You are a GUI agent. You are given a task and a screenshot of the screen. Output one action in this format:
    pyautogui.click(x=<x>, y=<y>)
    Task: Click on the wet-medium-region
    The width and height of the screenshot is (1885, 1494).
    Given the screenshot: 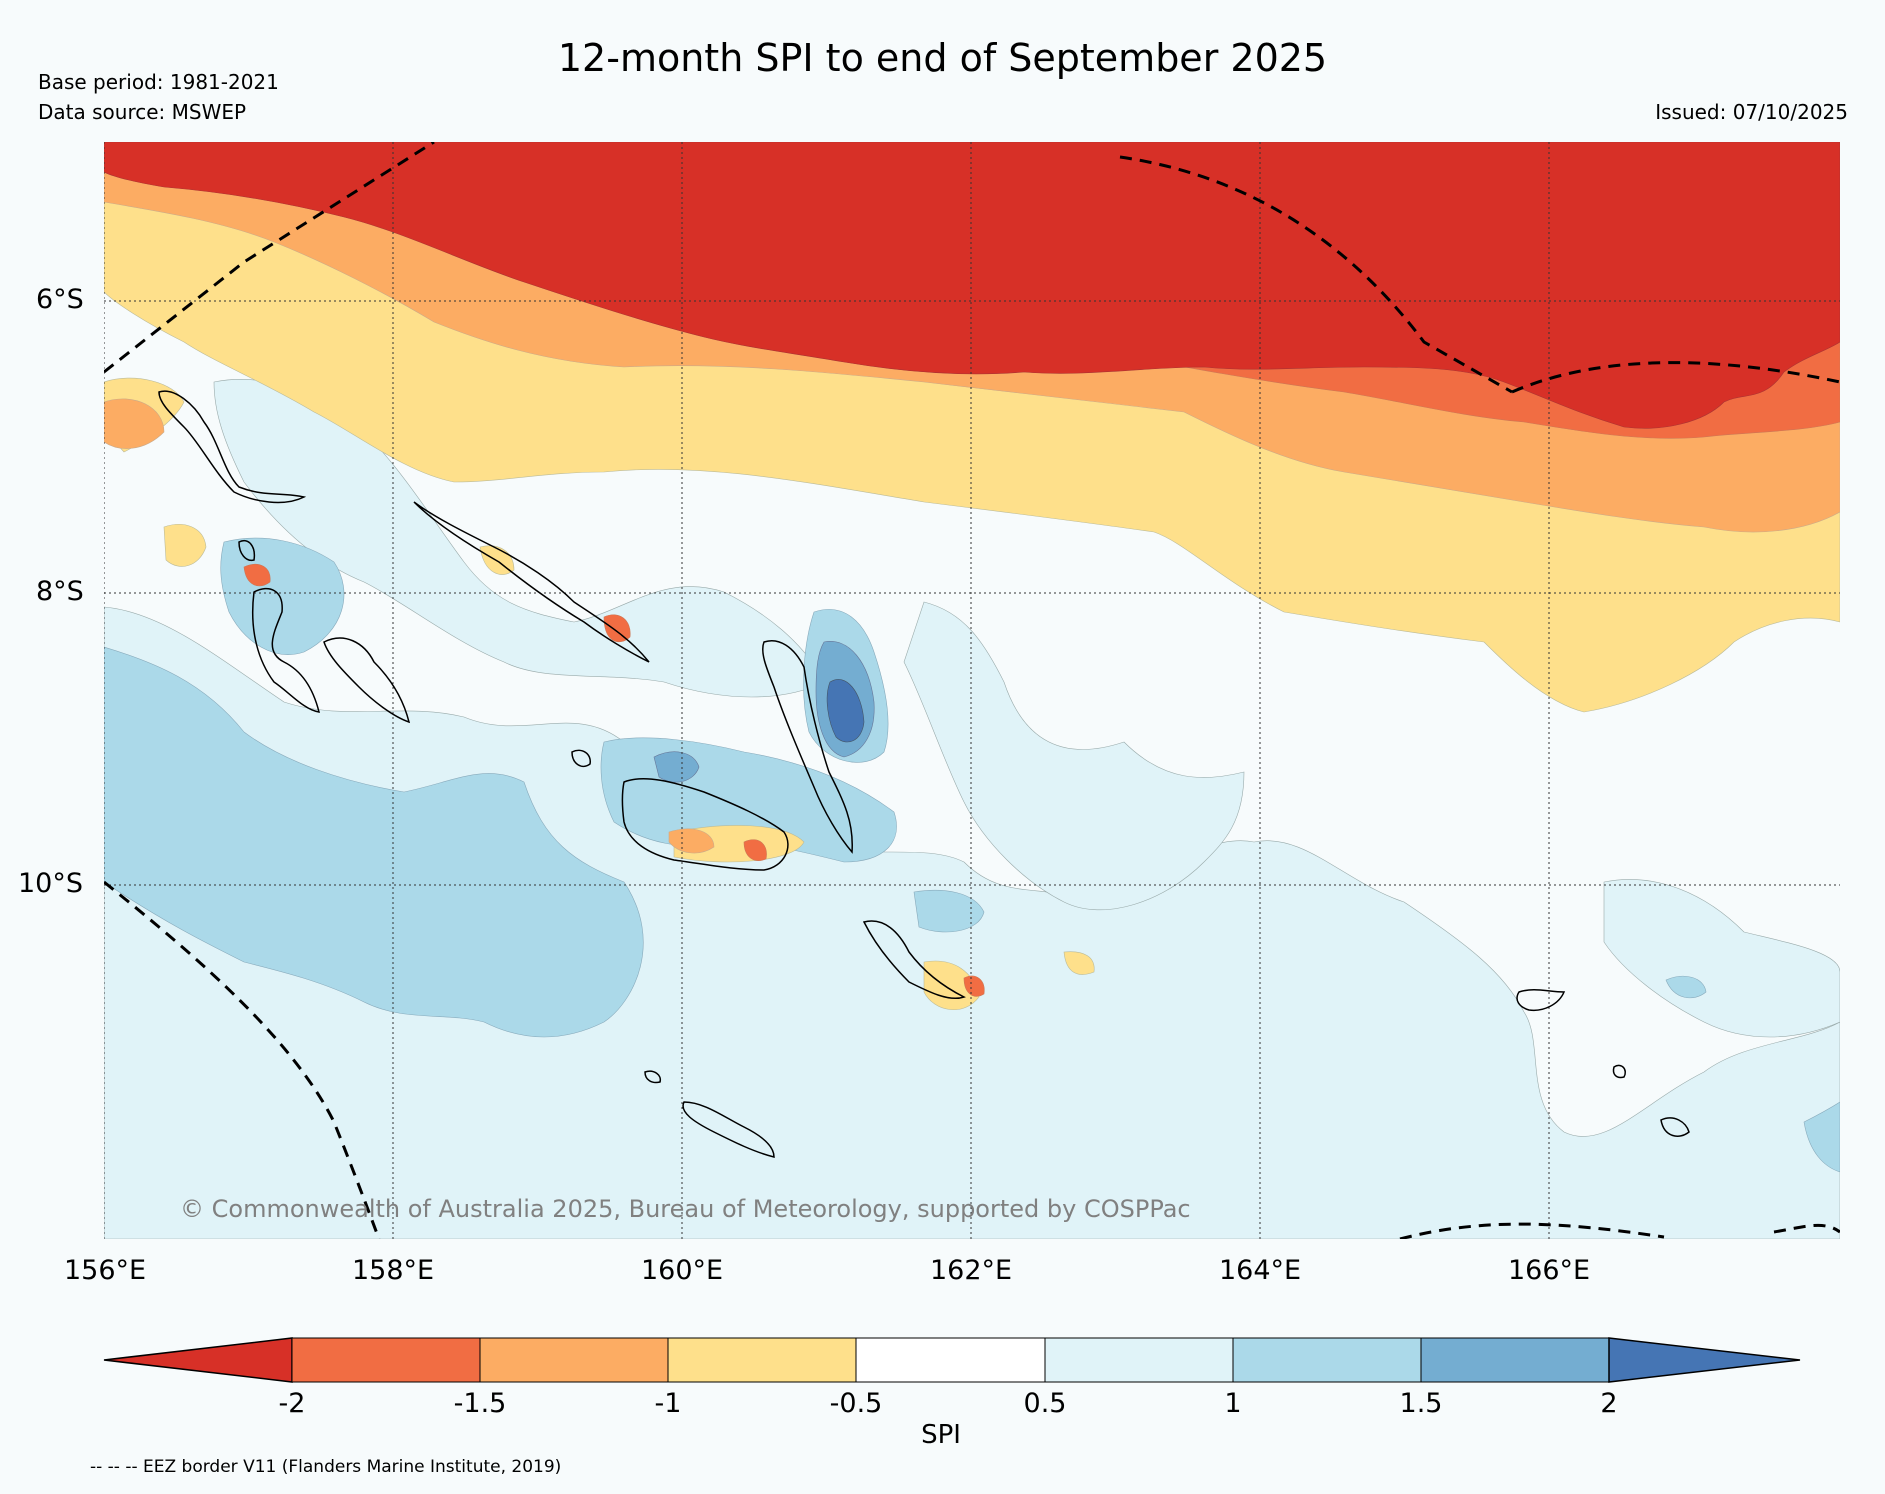 What is the action you would take?
    pyautogui.click(x=374, y=842)
    